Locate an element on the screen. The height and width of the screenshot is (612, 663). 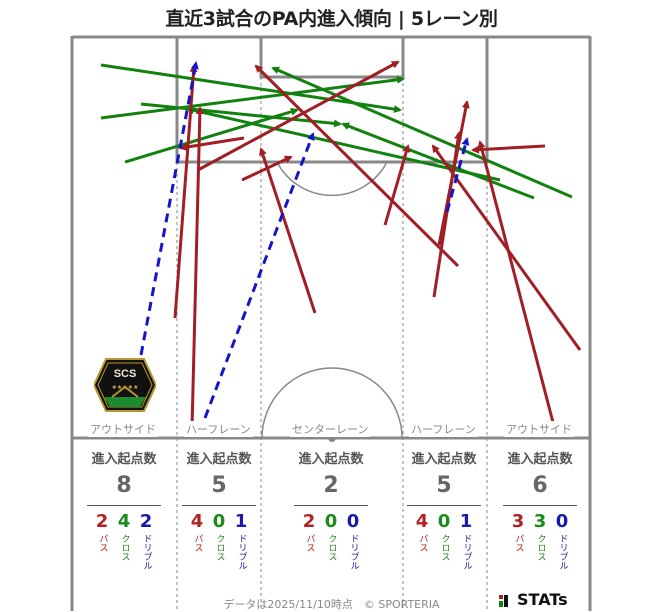
lane-label-outside-left: アウトサイド is located at coordinates (123, 429).